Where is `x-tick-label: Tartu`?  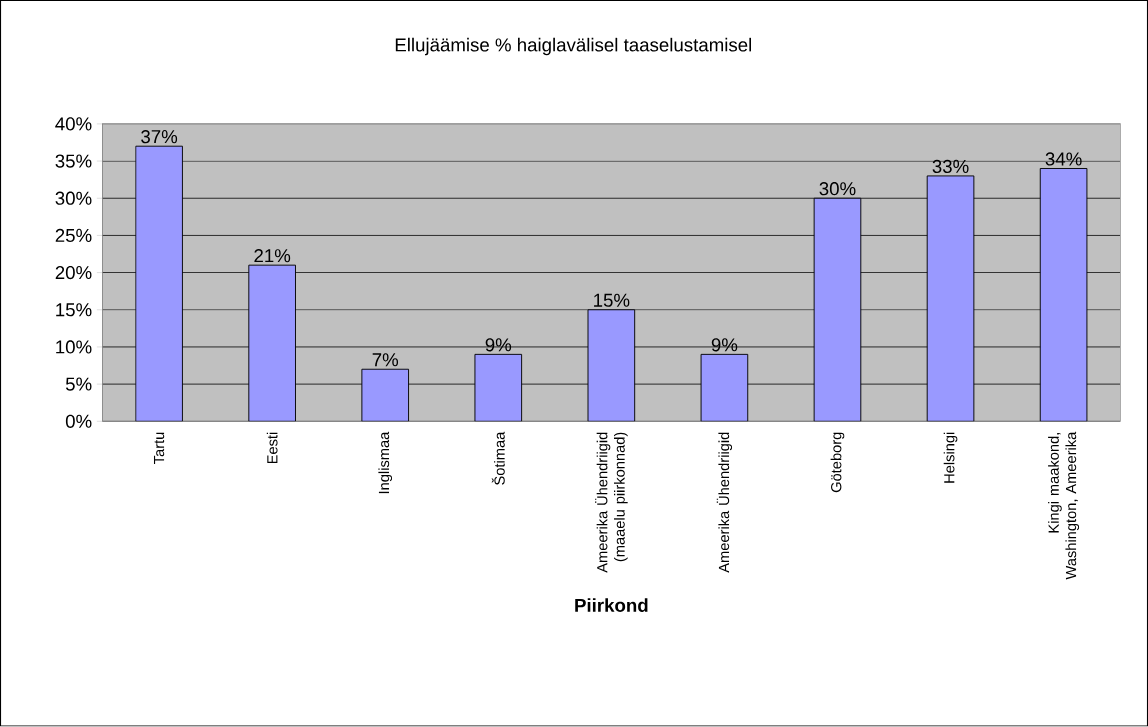 x-tick-label: Tartu is located at coordinates (159, 448).